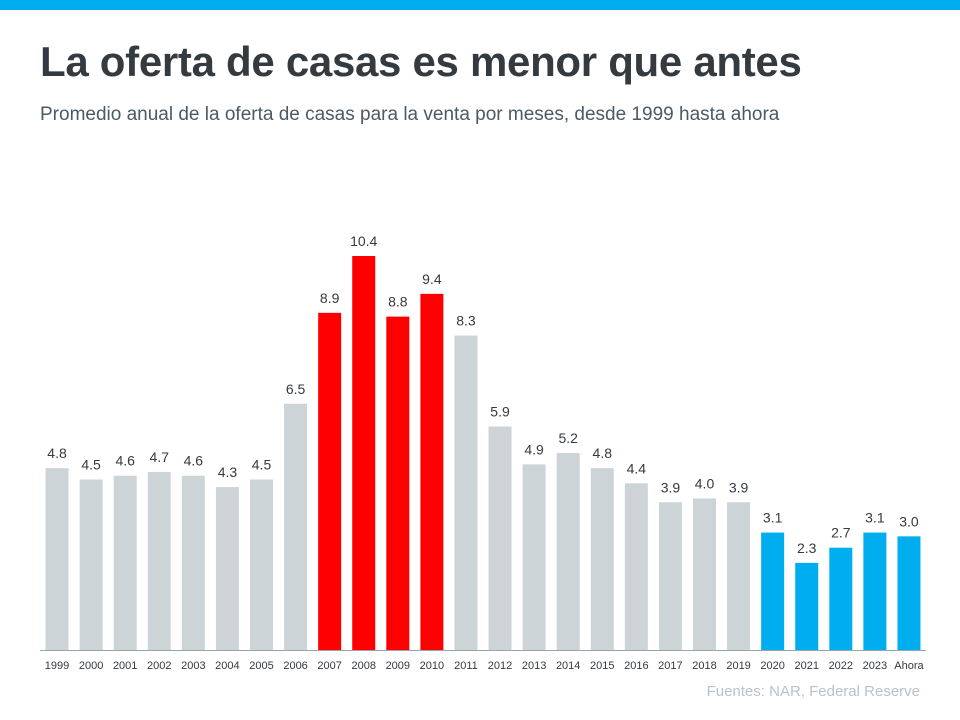 Image resolution: width=960 pixels, height=720 pixels. I want to click on x-tick-label: 2012, so click(500, 666).